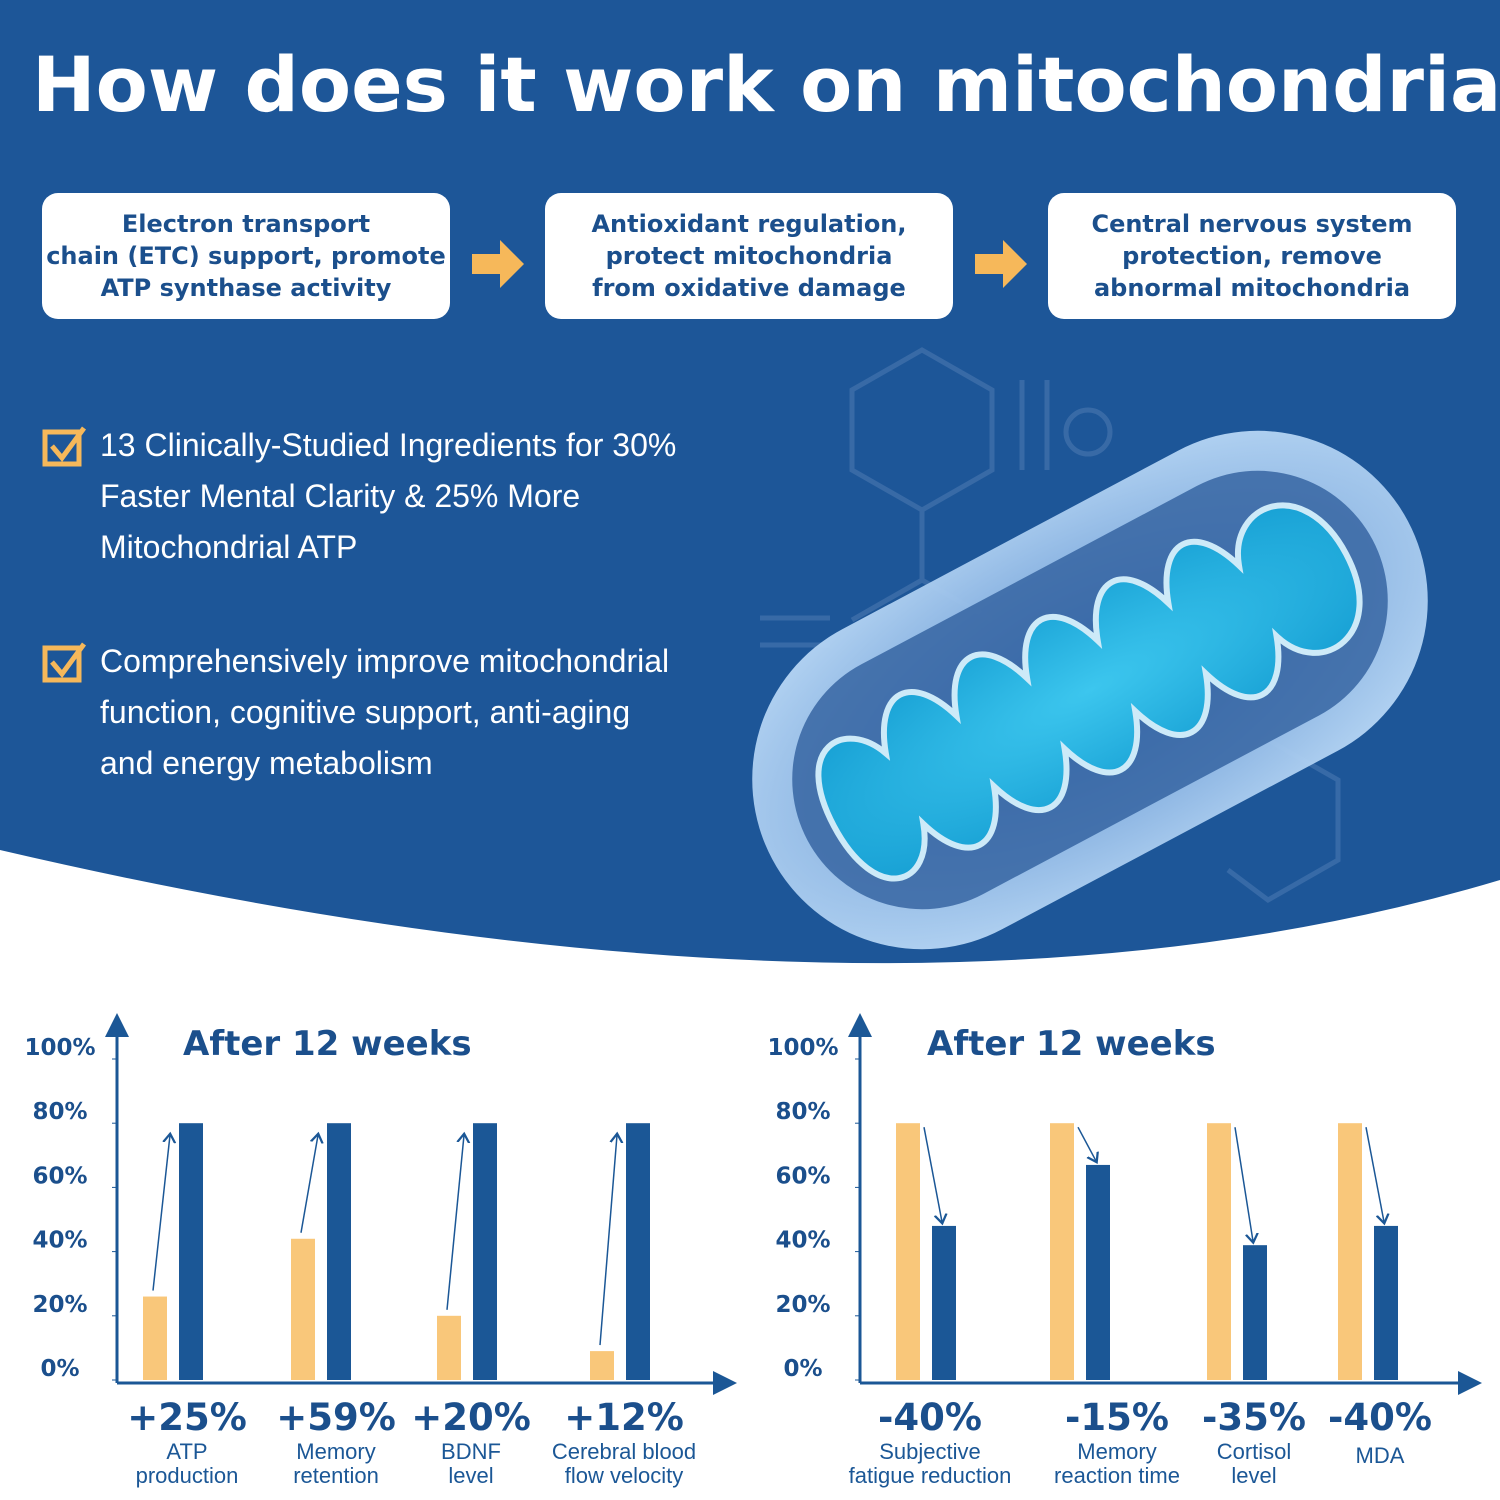  I want to click on change-label: -15%, so click(1117, 1417).